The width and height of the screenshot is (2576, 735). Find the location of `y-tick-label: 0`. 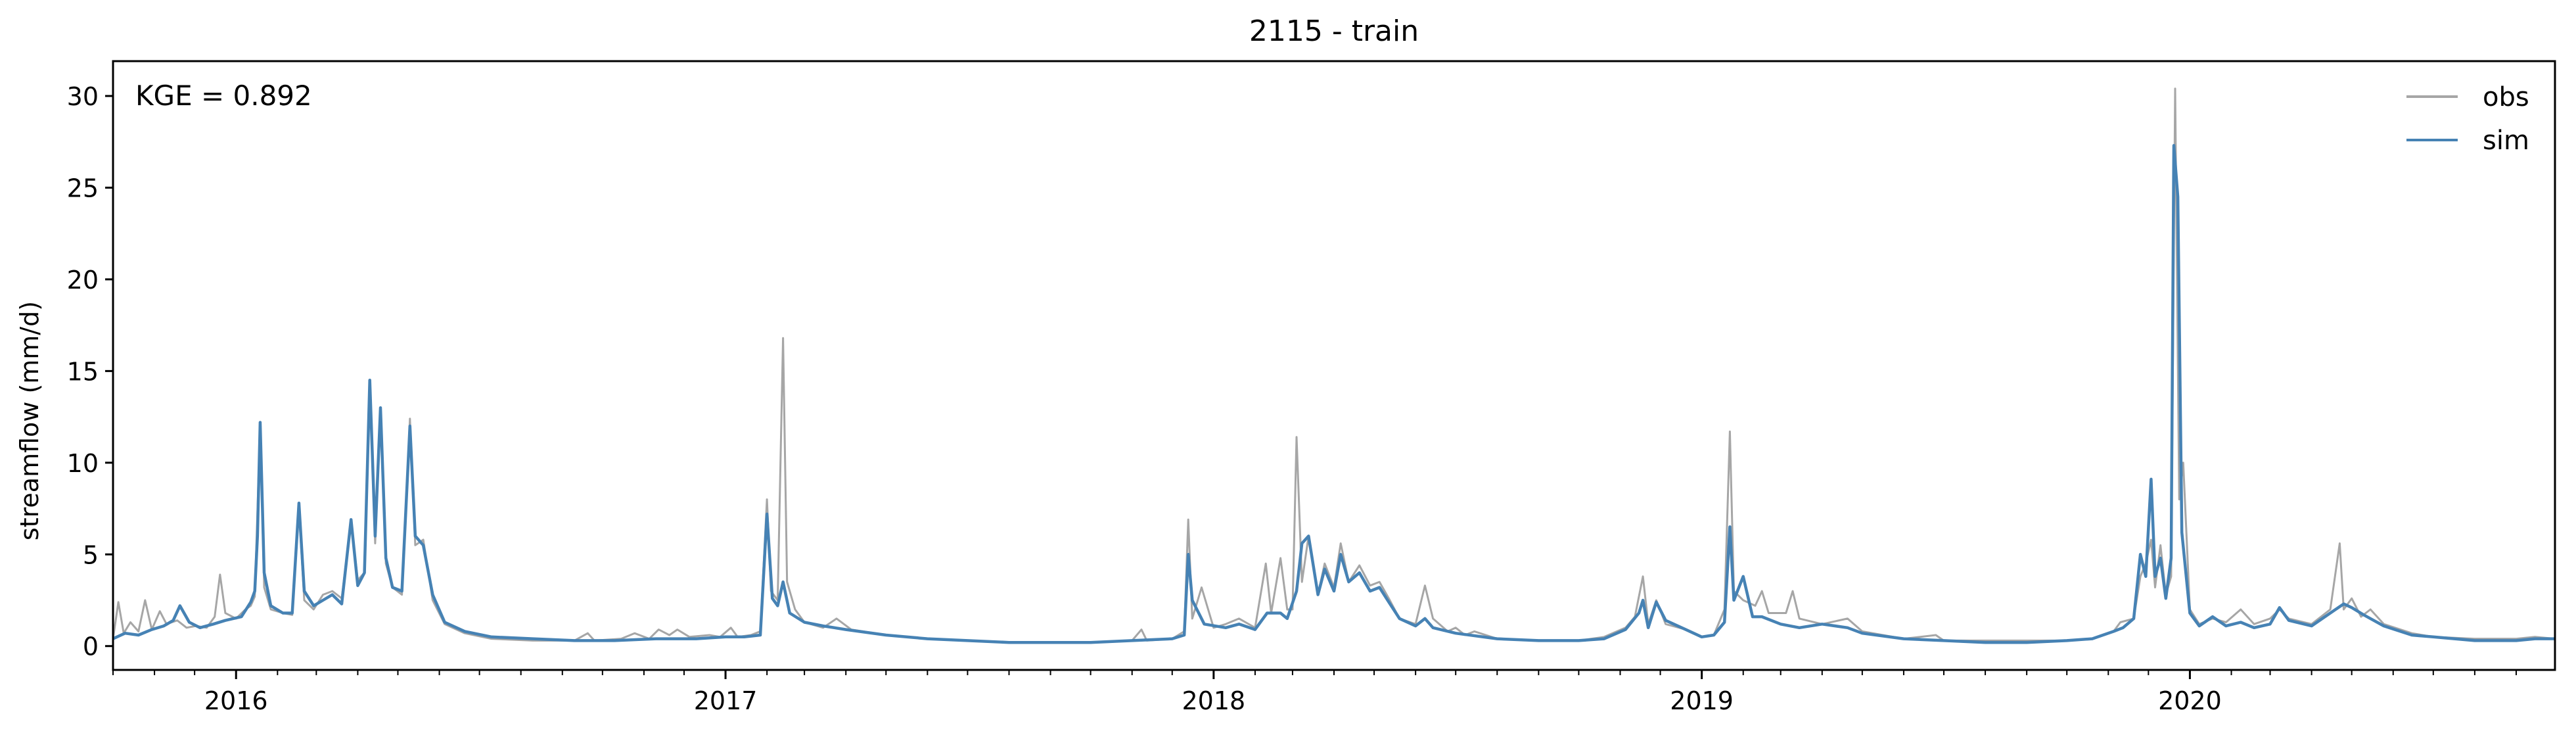

y-tick-label: 0 is located at coordinates (91, 646).